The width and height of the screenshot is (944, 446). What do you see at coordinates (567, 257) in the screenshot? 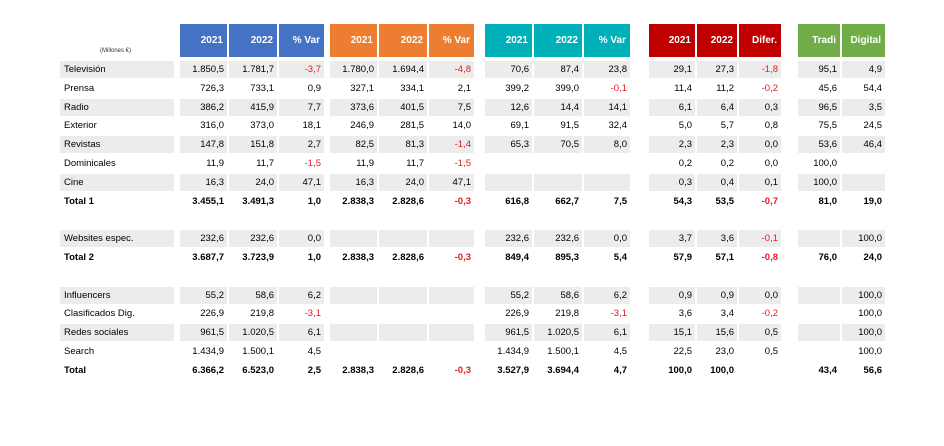
I see `table-cell: 895,3` at bounding box center [567, 257].